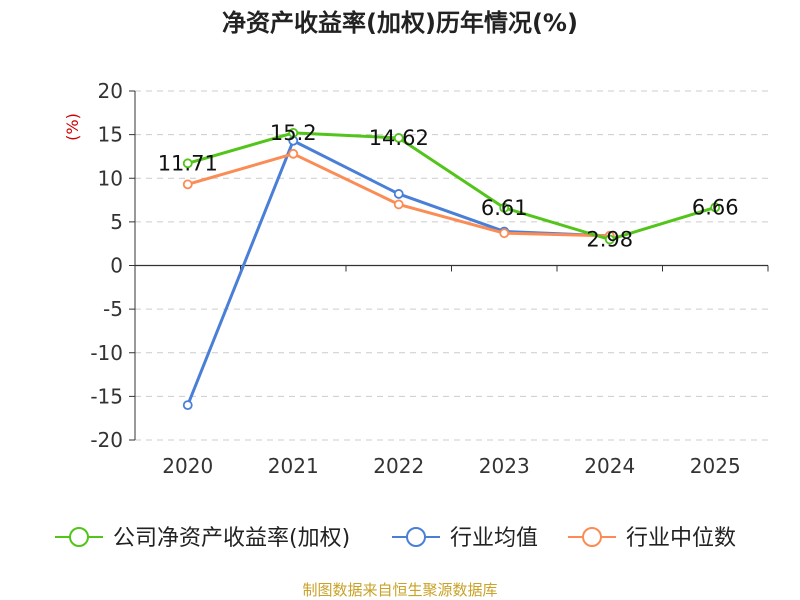 Image resolution: width=800 pixels, height=600 pixels. I want to click on y-tick-label: -20, so click(106, 440).